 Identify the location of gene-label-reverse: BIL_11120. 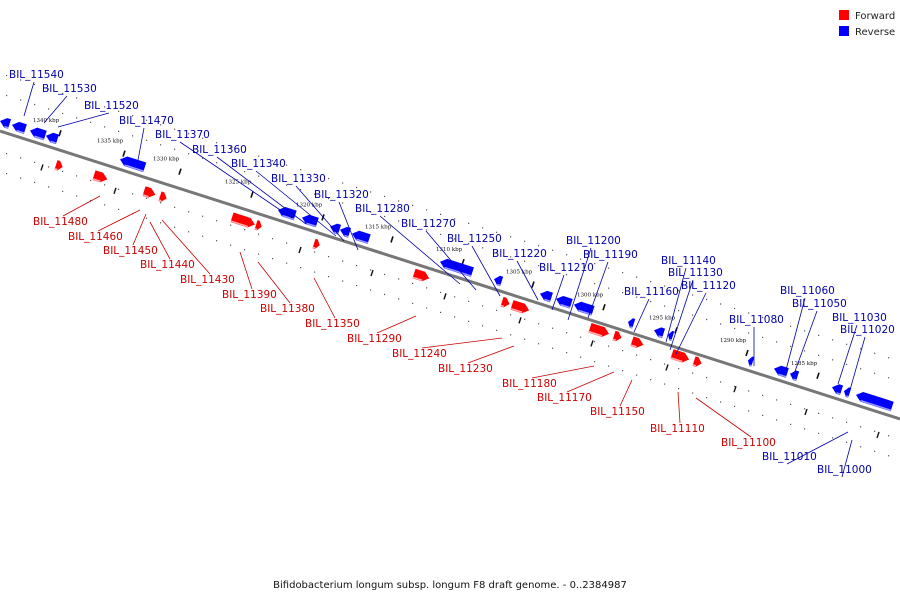
(708, 286).